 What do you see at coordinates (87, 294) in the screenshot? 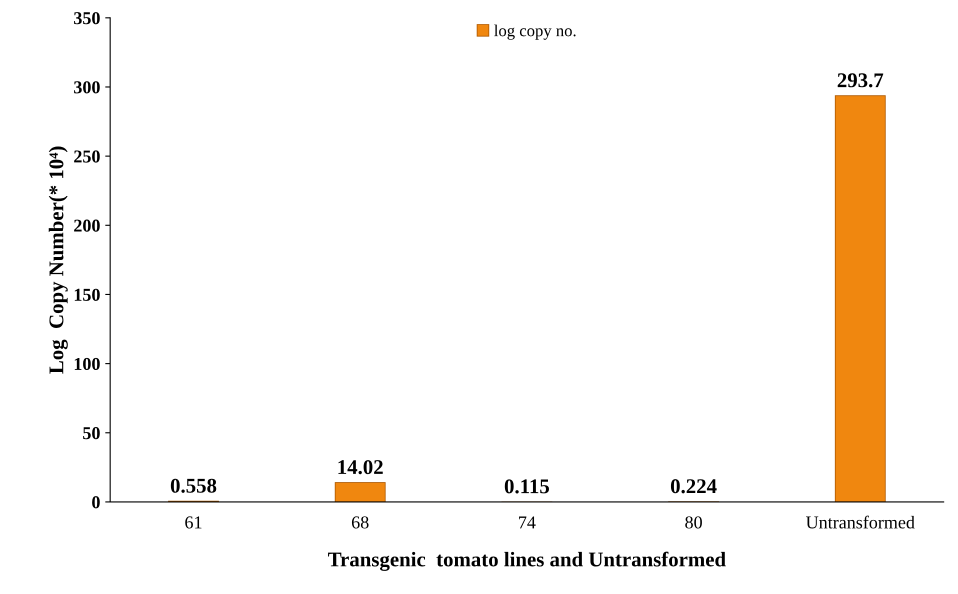
I see `y-tick-label: 150` at bounding box center [87, 294].